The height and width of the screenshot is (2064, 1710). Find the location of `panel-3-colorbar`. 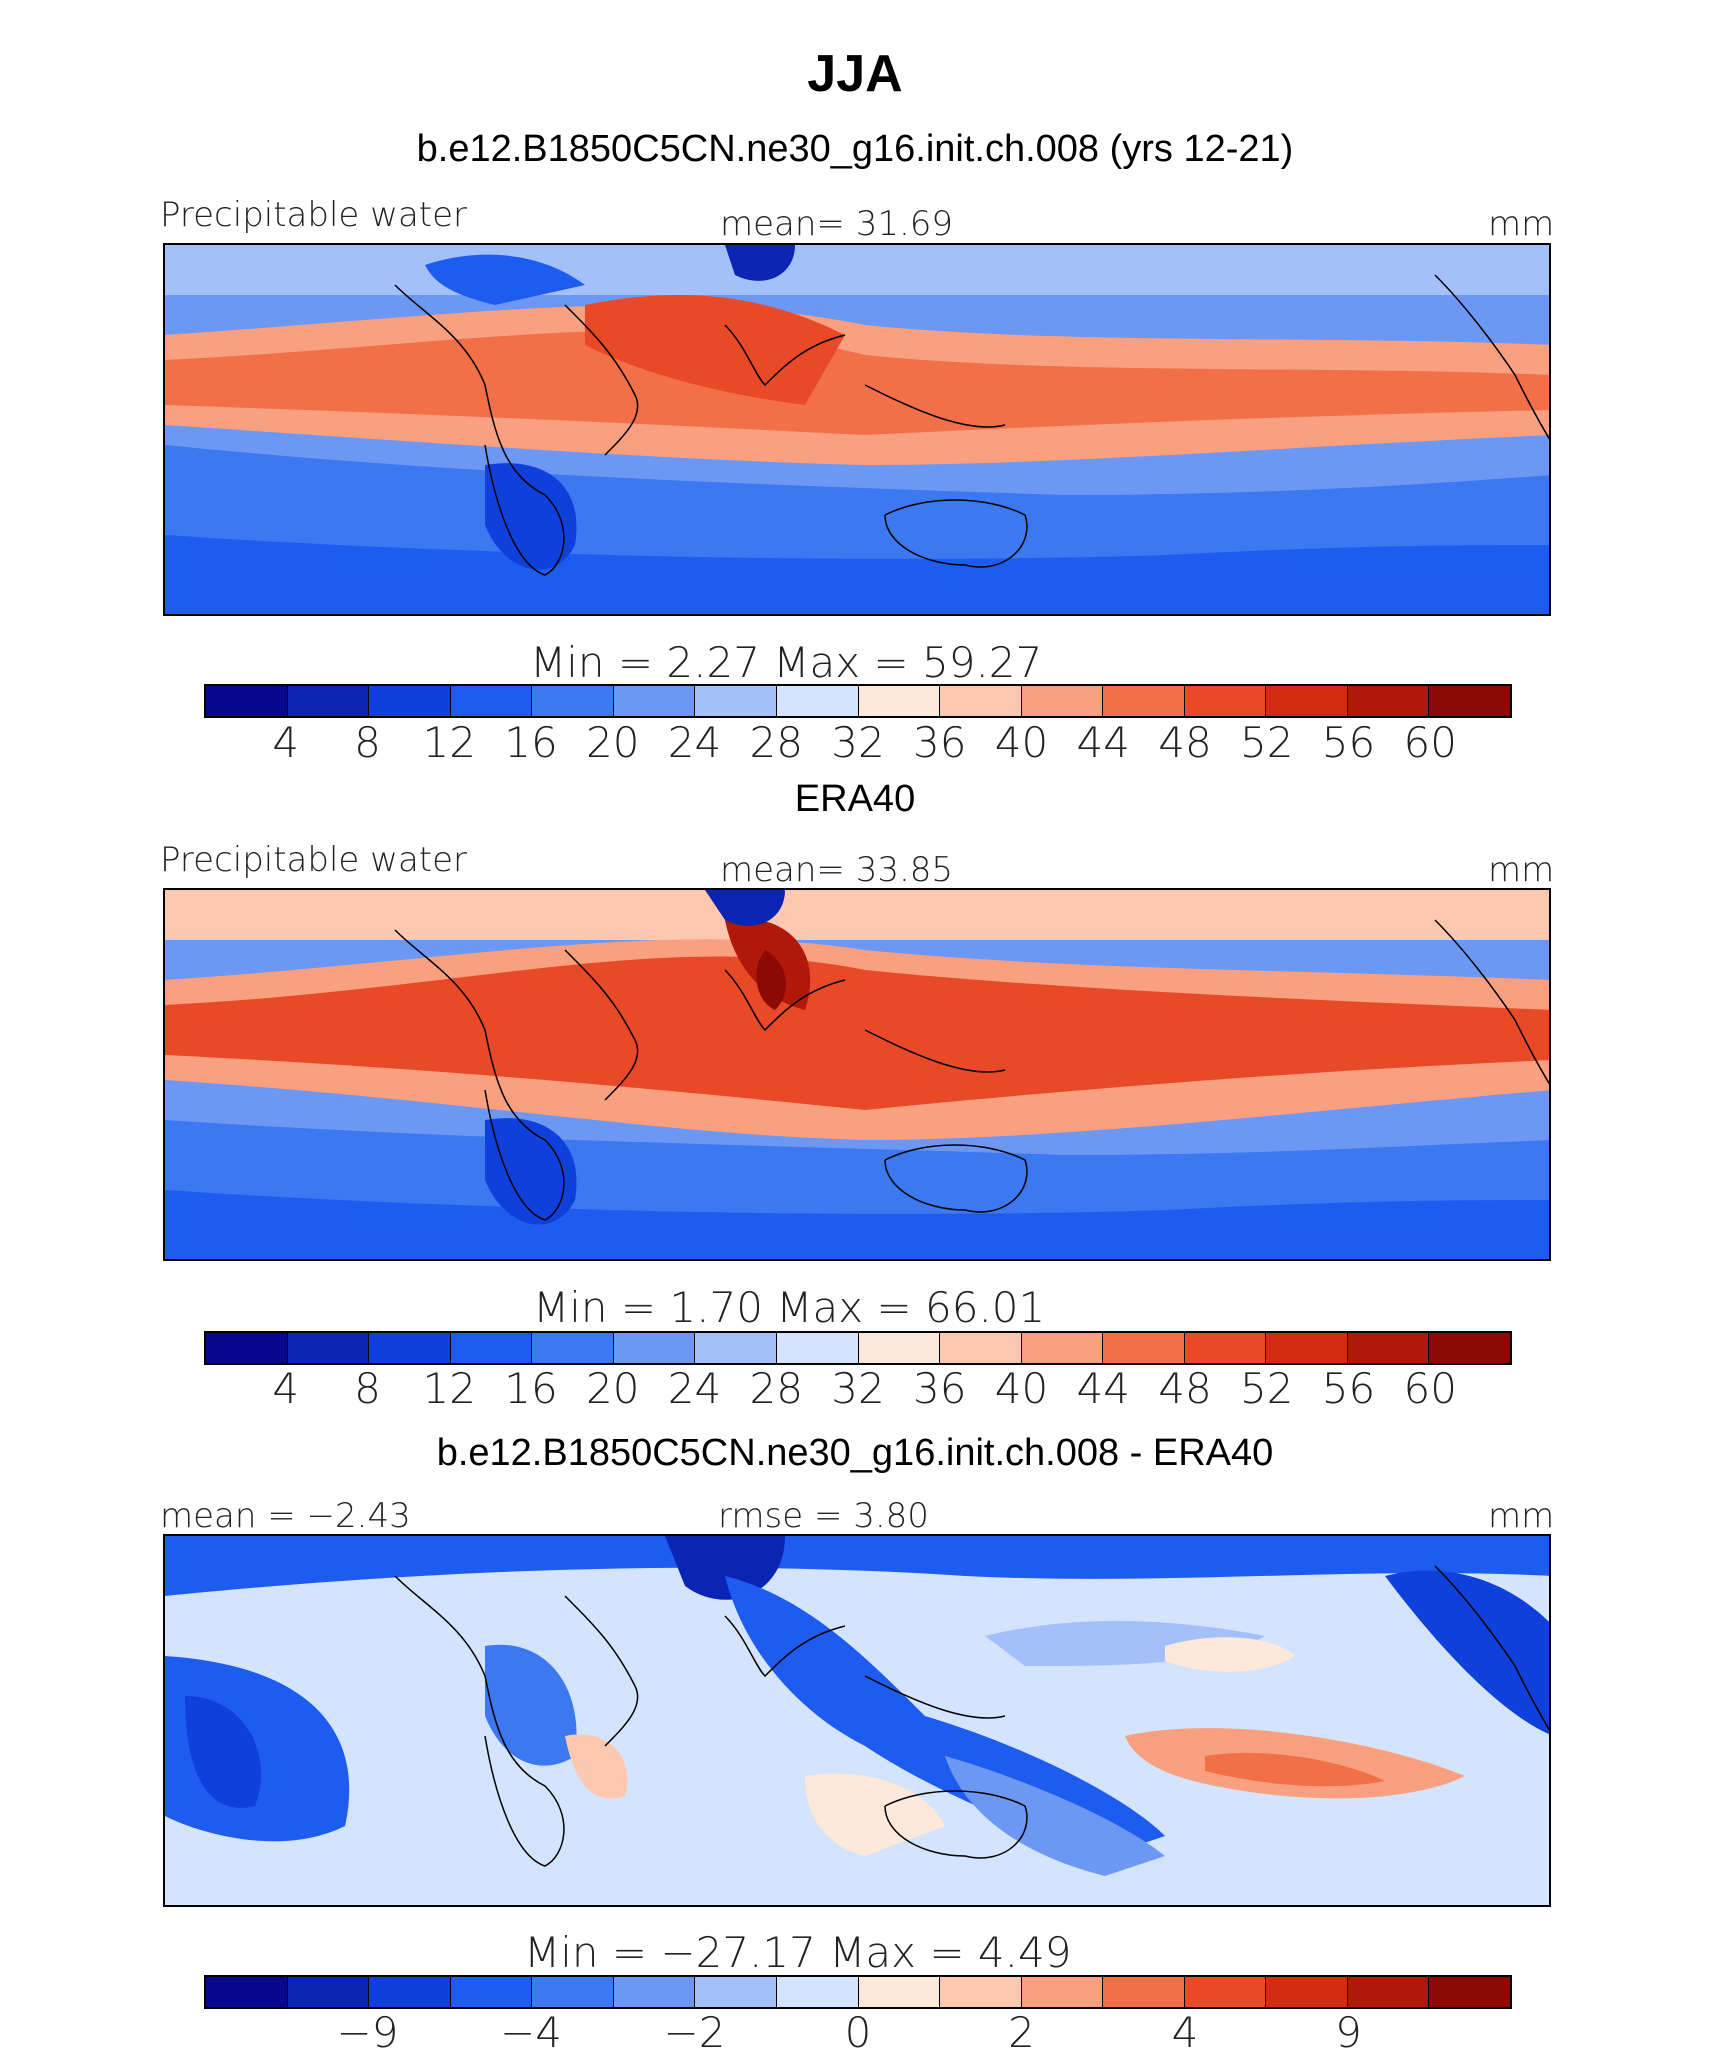

panel-3-colorbar is located at coordinates (858, 1992).